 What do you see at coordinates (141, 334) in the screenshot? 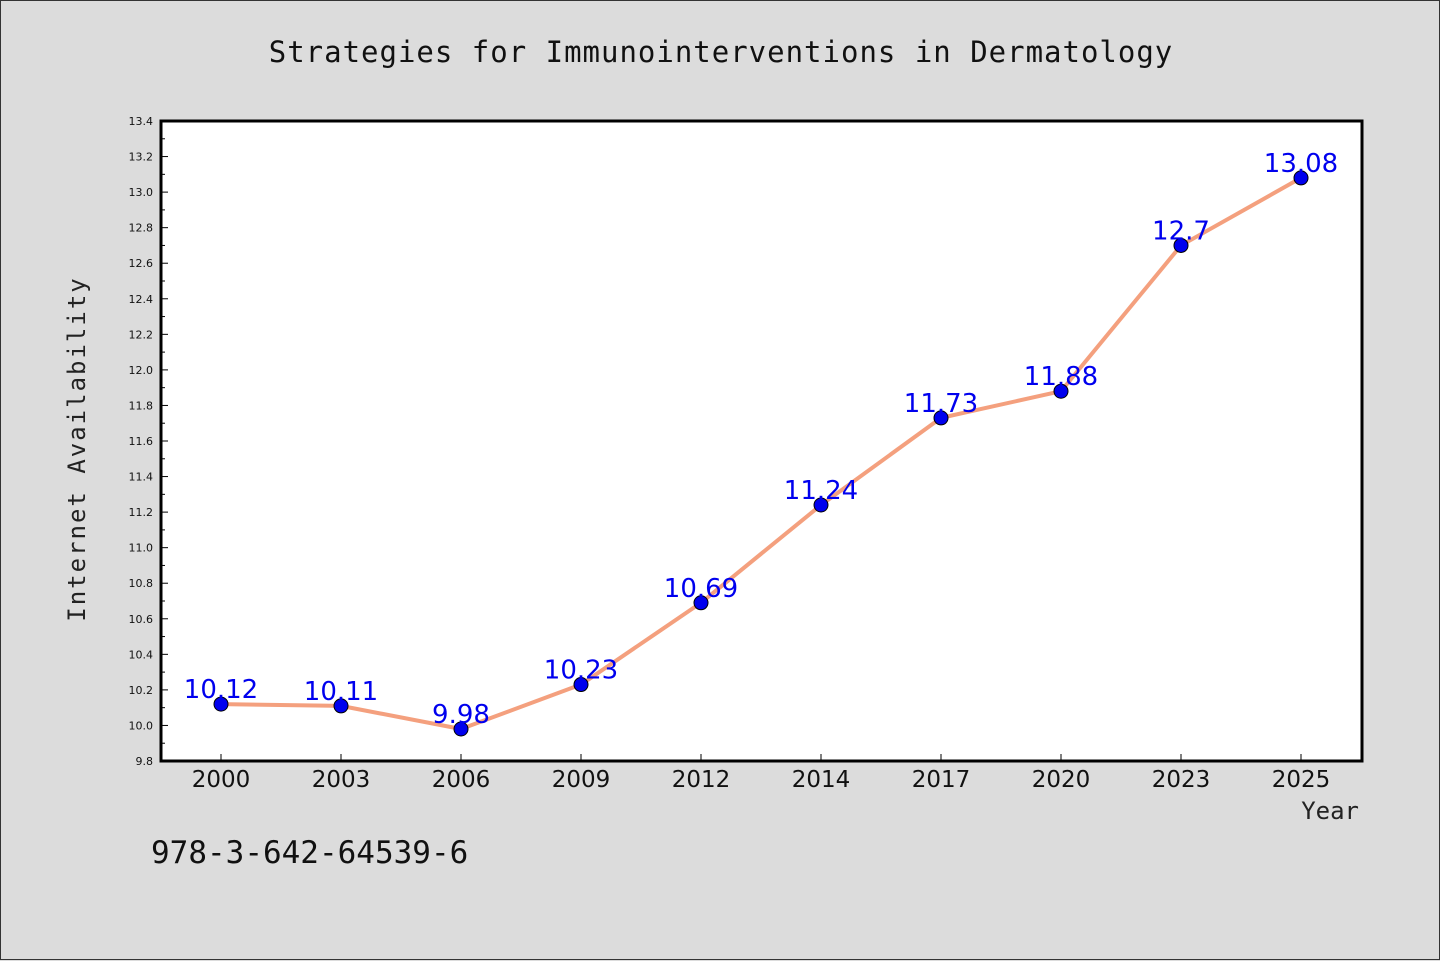
I see `y-tick-label: 12.2` at bounding box center [141, 334].